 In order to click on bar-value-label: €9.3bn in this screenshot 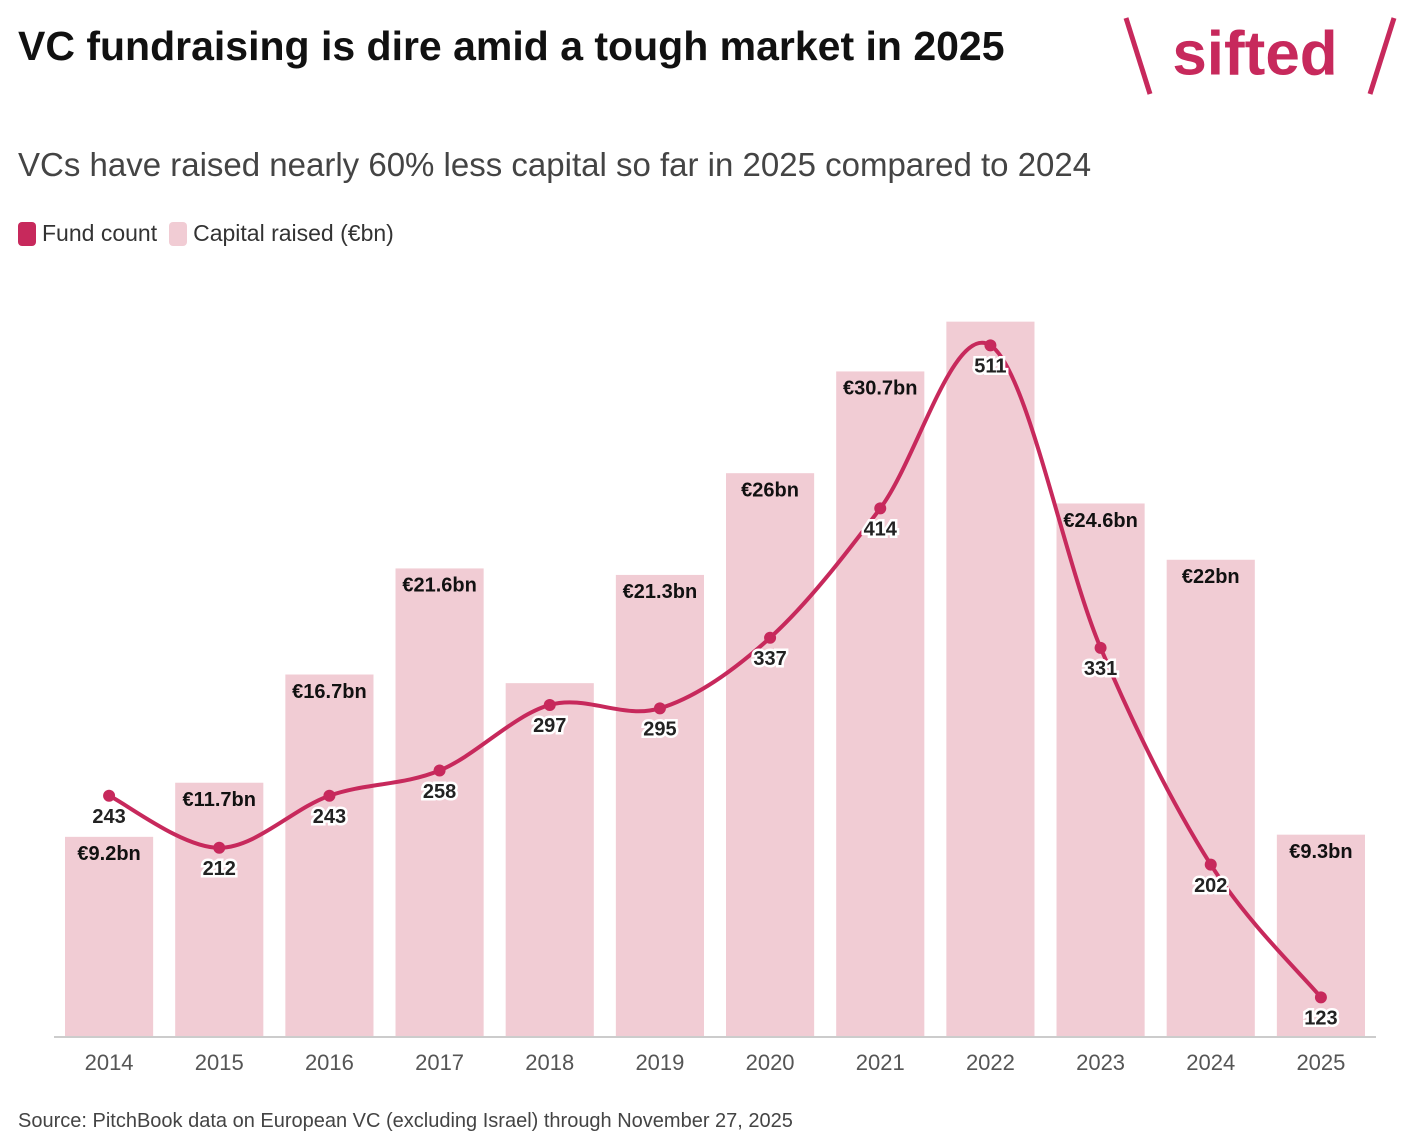, I will do `click(1320, 852)`.